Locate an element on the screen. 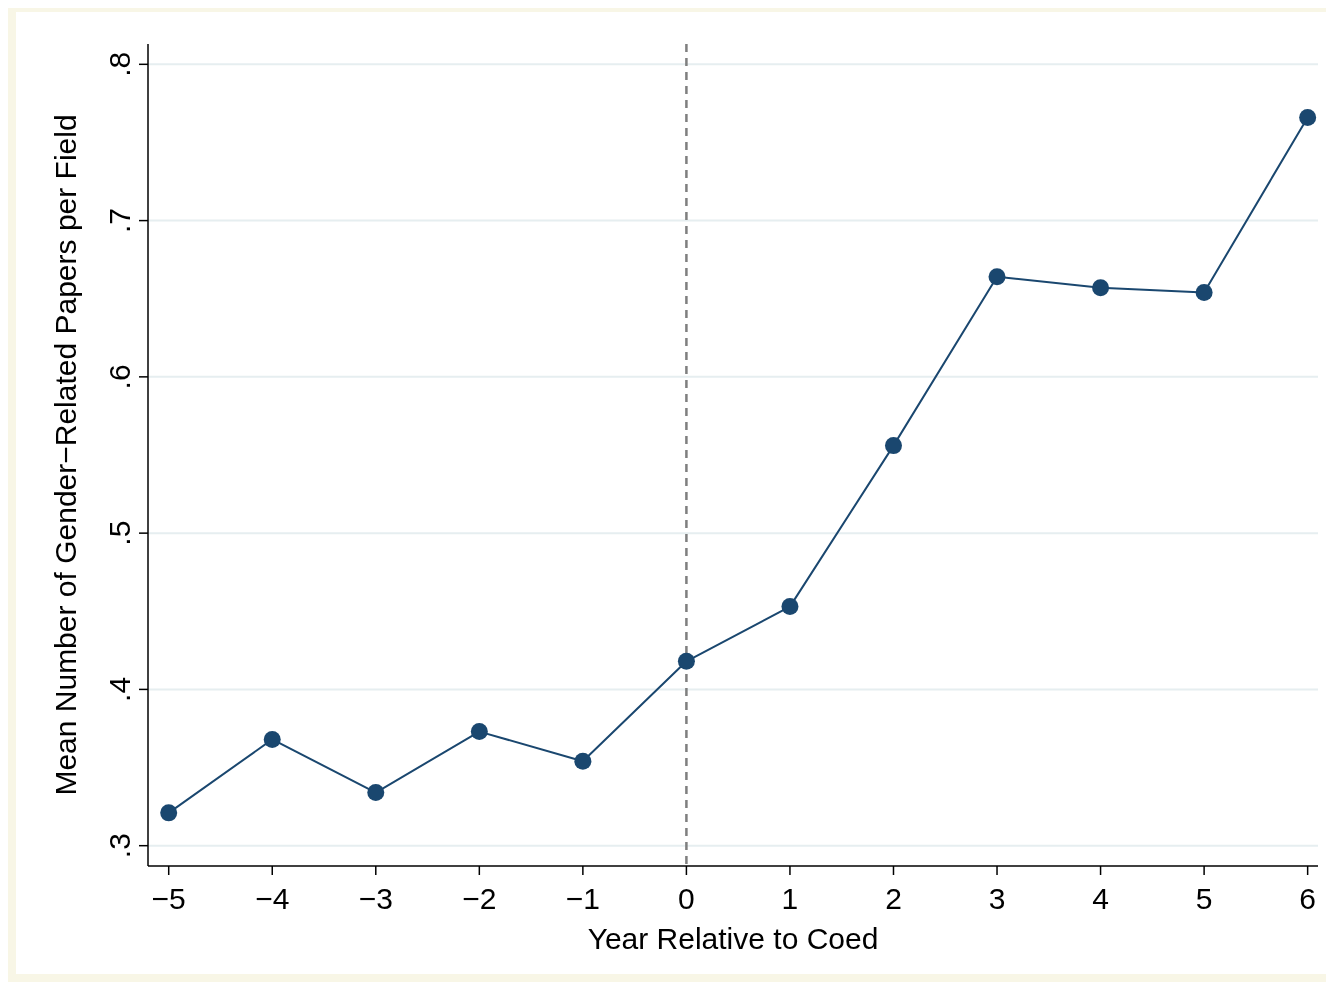 Image resolution: width=1334 pixels, height=990 pixels. x-tick-label: −2 is located at coordinates (479, 898).